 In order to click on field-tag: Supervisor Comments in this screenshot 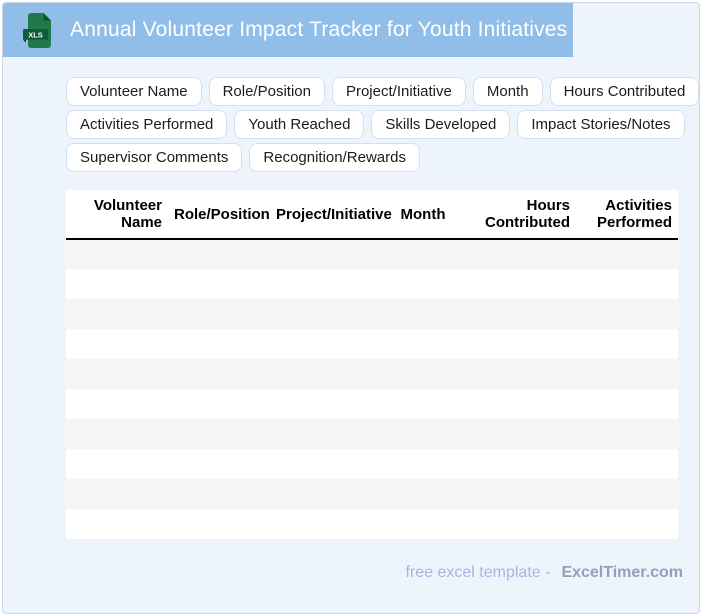, I will do `click(154, 157)`.